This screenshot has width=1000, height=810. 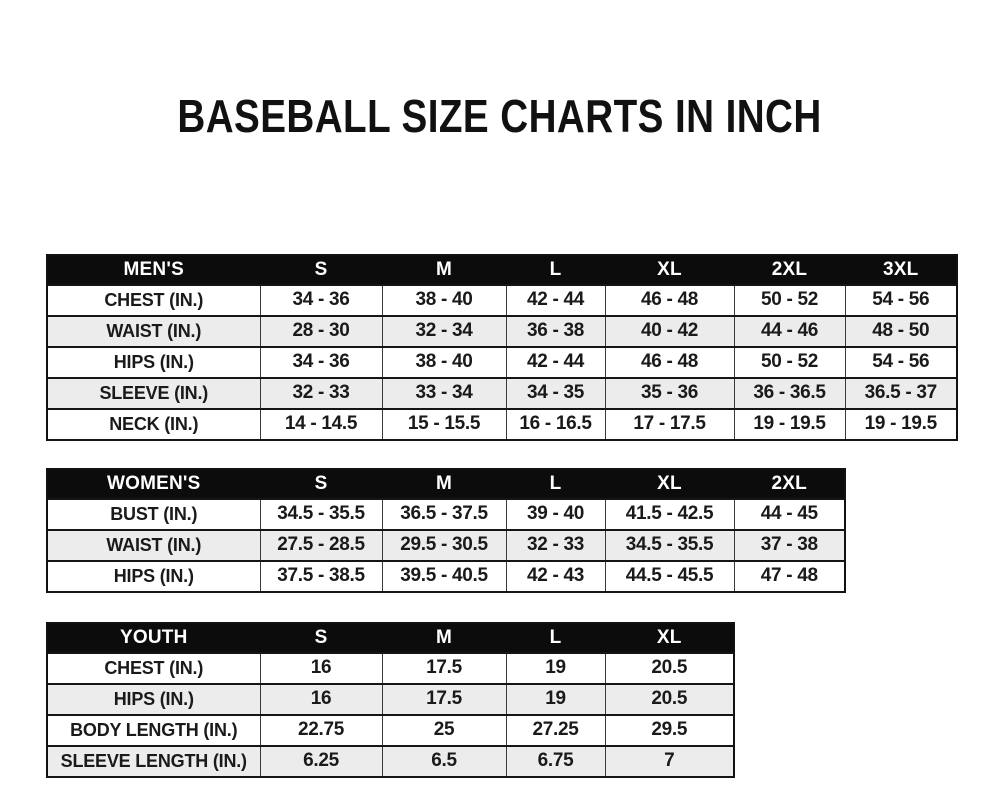 I want to click on youth-value-cell: 27.25, so click(x=555, y=730).